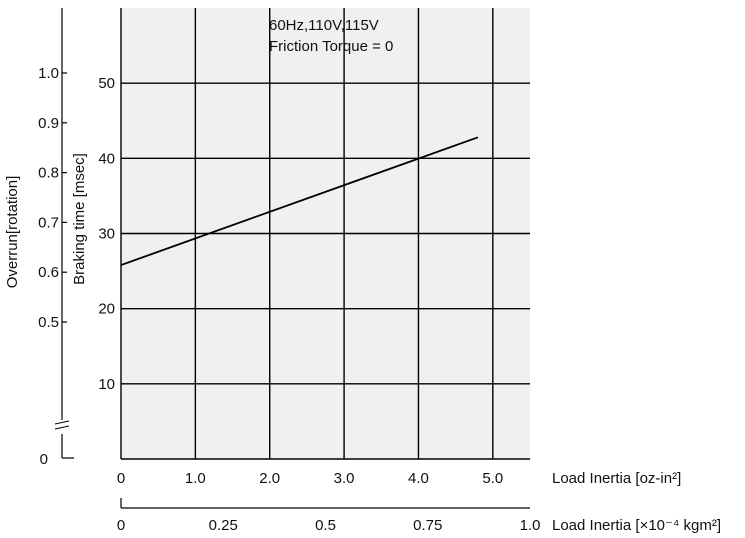 This screenshot has height=538, width=745. I want to click on secondary-x-axis, so click(325, 503).